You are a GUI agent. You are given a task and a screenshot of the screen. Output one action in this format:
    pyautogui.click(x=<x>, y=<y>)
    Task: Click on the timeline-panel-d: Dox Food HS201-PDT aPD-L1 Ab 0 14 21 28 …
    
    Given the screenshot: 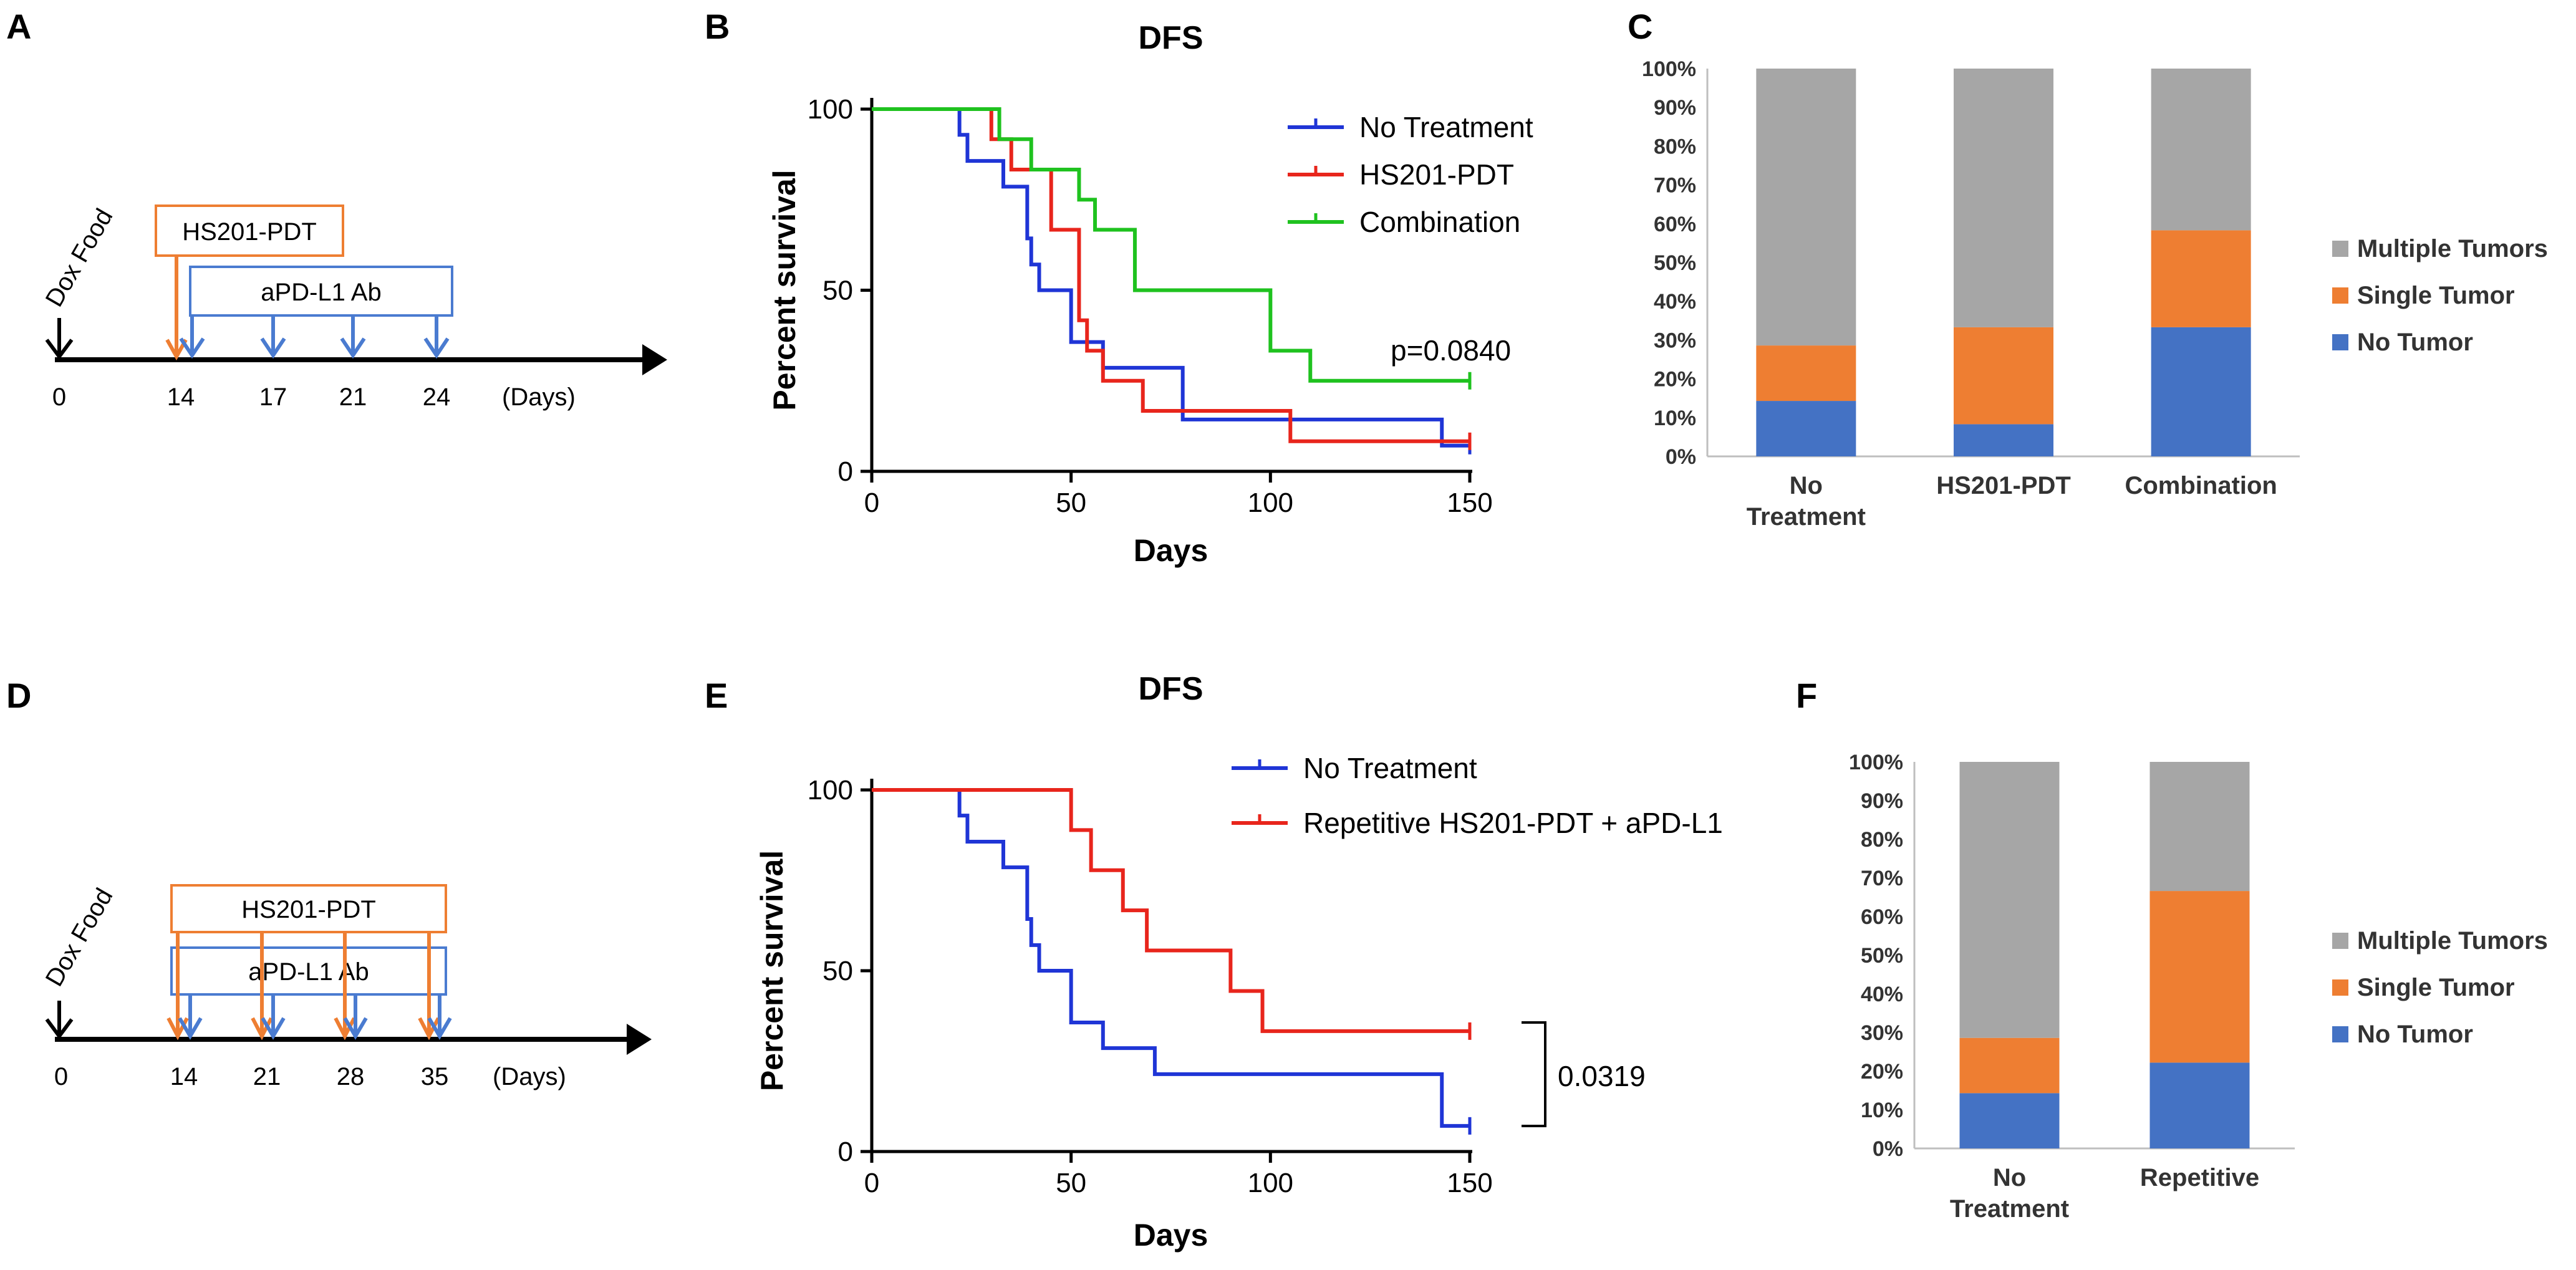 What is the action you would take?
    pyautogui.click(x=346, y=986)
    